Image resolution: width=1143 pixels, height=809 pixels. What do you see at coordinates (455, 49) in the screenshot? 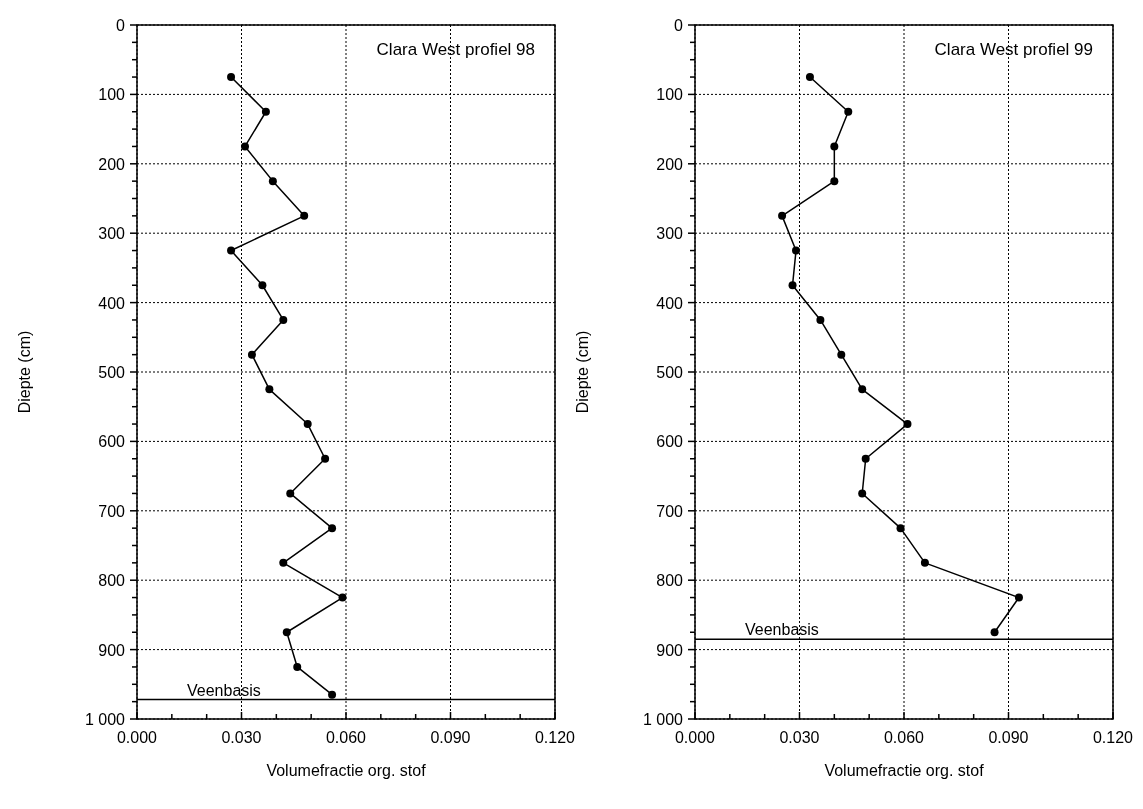
I see `text: Clara West profiel 98` at bounding box center [455, 49].